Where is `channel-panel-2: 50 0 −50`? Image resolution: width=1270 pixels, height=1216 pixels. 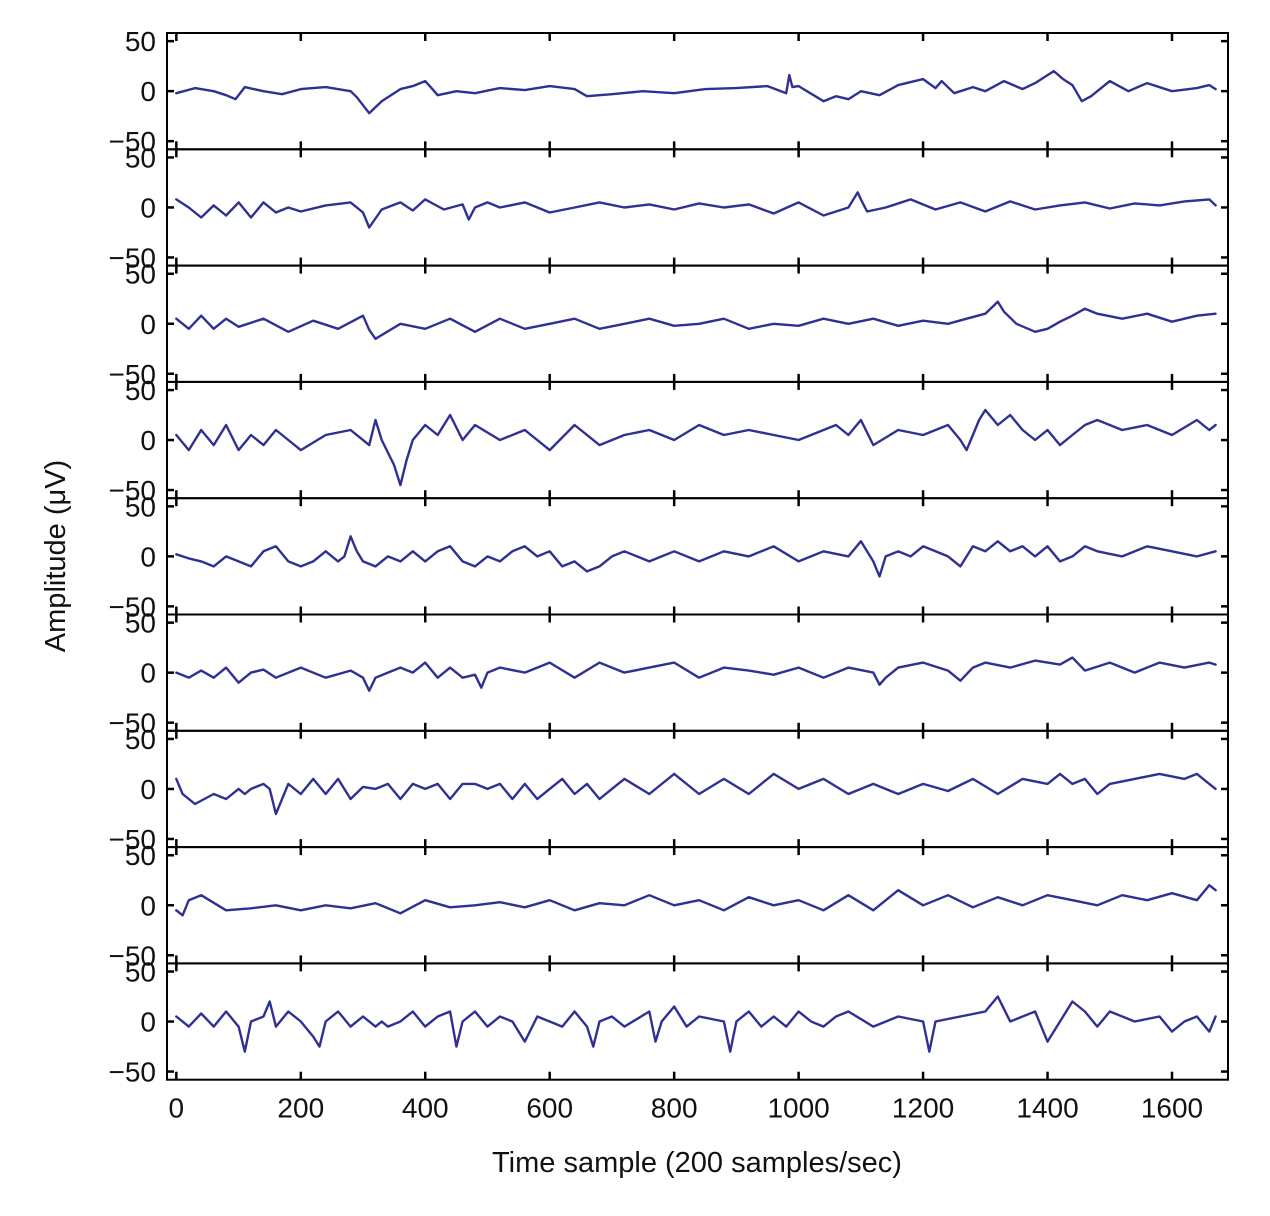 channel-panel-2: 50 0 −50 is located at coordinates (669, 207).